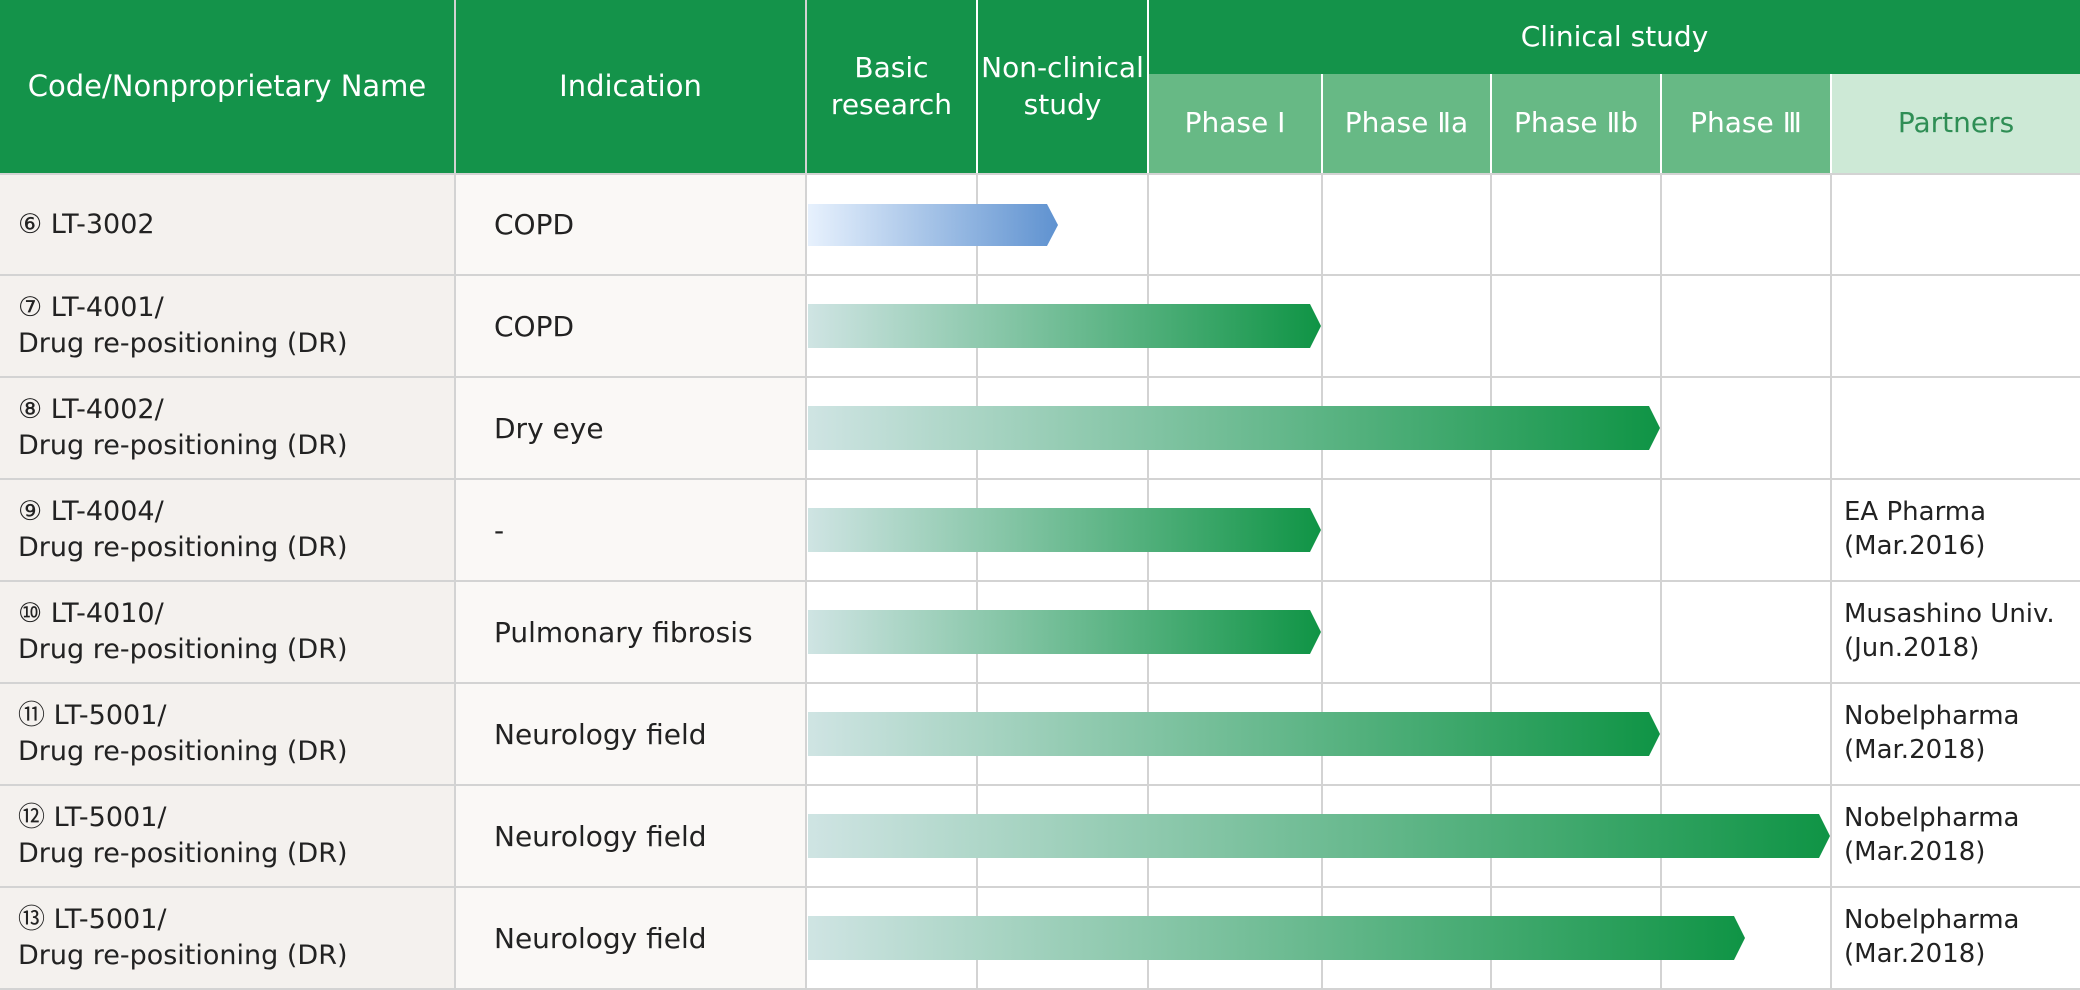 The image size is (2080, 990). I want to click on header-phase-2a: Phase Ⅱa, so click(1406, 123).